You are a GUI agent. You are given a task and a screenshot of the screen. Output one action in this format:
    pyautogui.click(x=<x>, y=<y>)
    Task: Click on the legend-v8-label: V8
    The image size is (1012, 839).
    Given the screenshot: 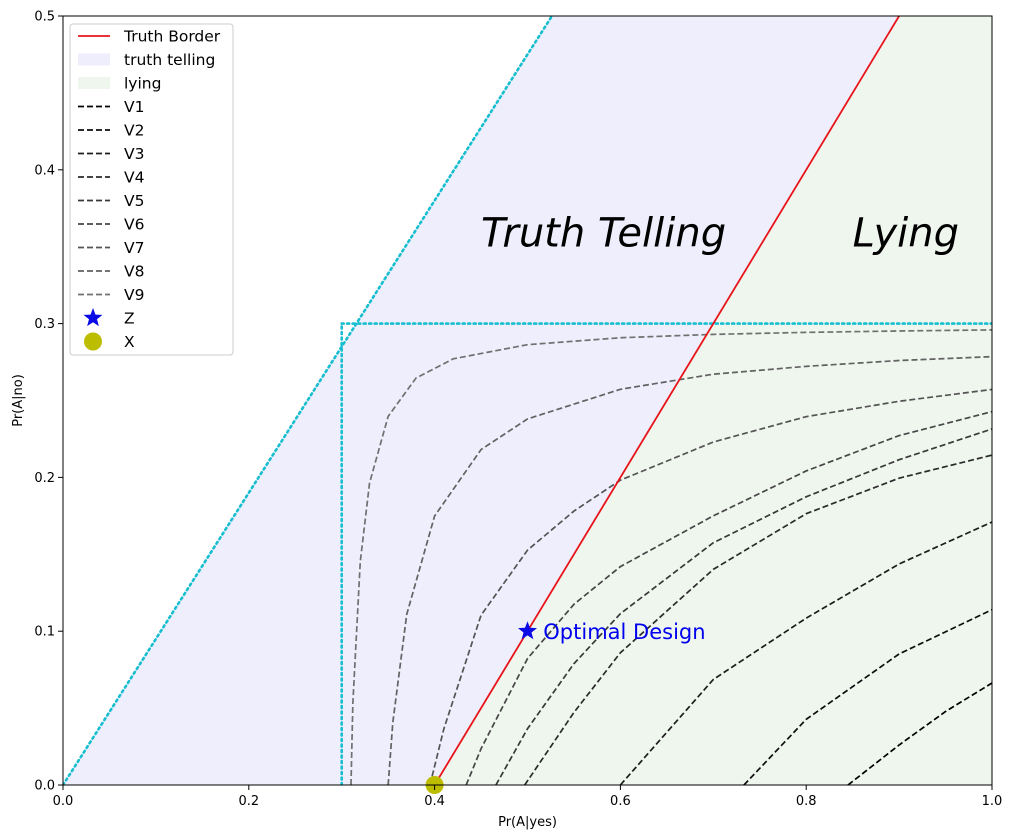 What is the action you would take?
    pyautogui.click(x=134, y=272)
    